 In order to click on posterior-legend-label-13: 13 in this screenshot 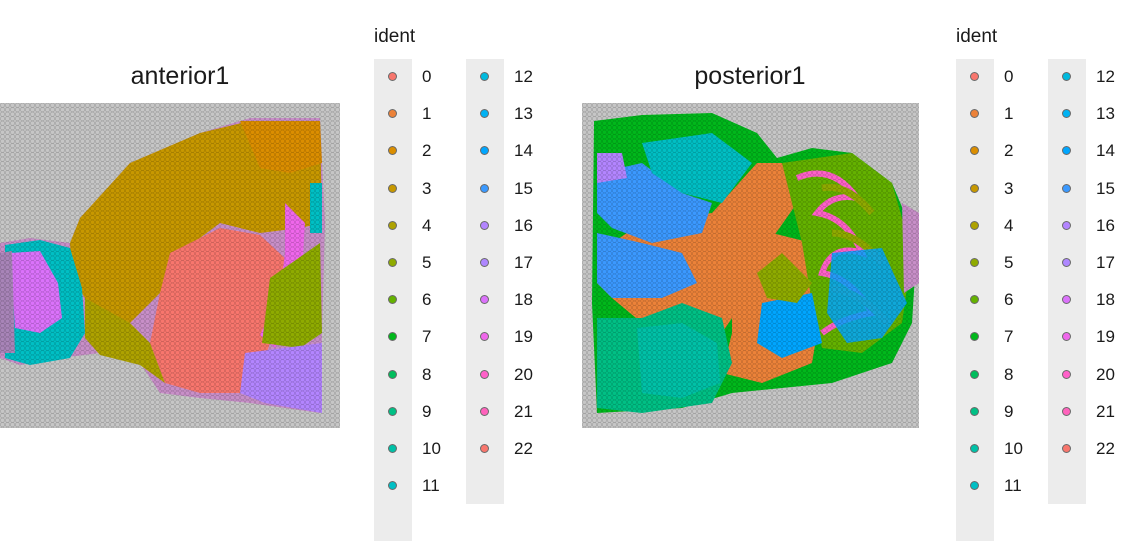, I will do `click(1105, 114)`.